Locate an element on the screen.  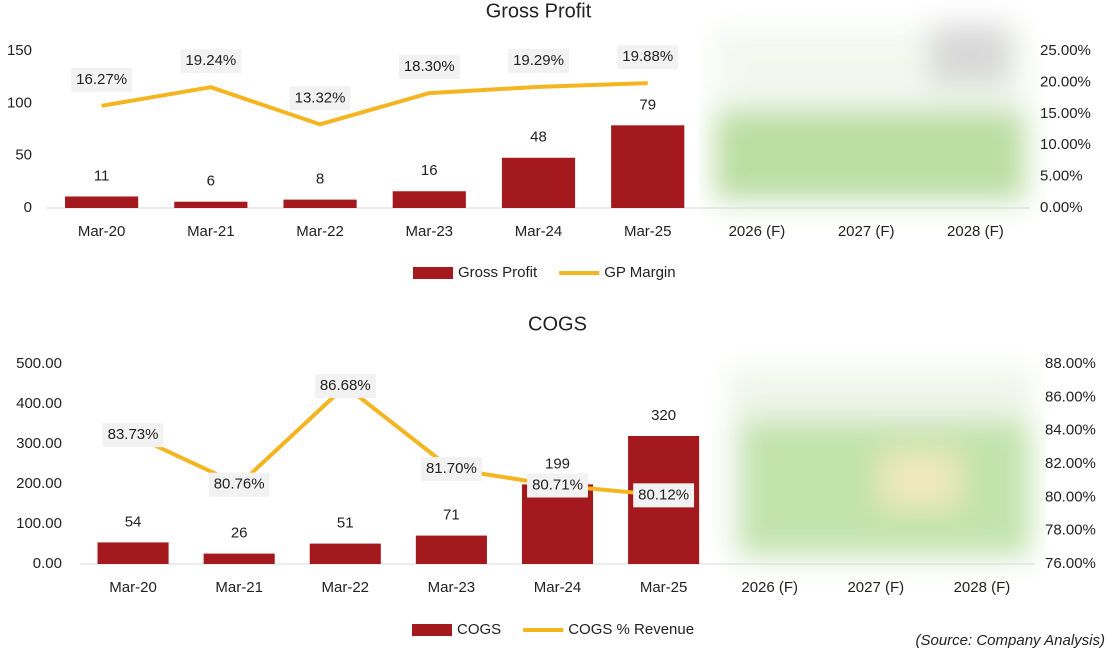
line-value-label: 80.76% is located at coordinates (239, 484).